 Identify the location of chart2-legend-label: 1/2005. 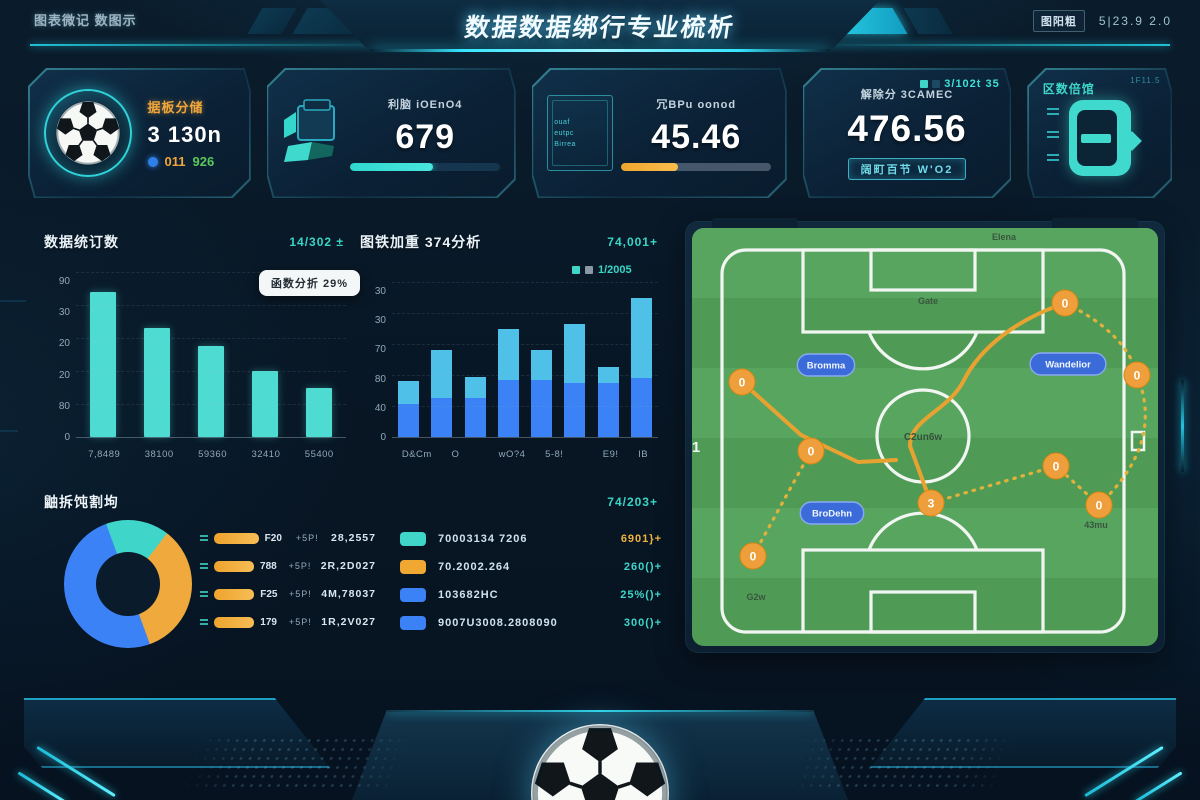
(615, 270).